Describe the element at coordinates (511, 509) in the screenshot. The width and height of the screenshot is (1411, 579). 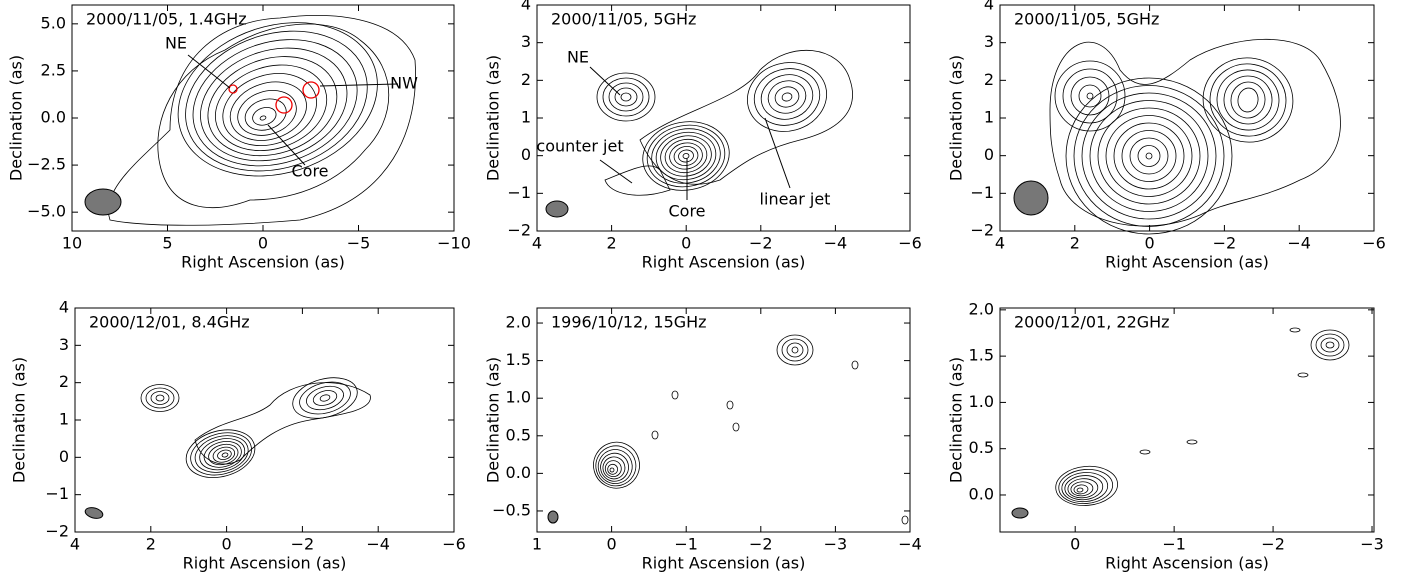
I see `y-tick-label: −0.5` at that location.